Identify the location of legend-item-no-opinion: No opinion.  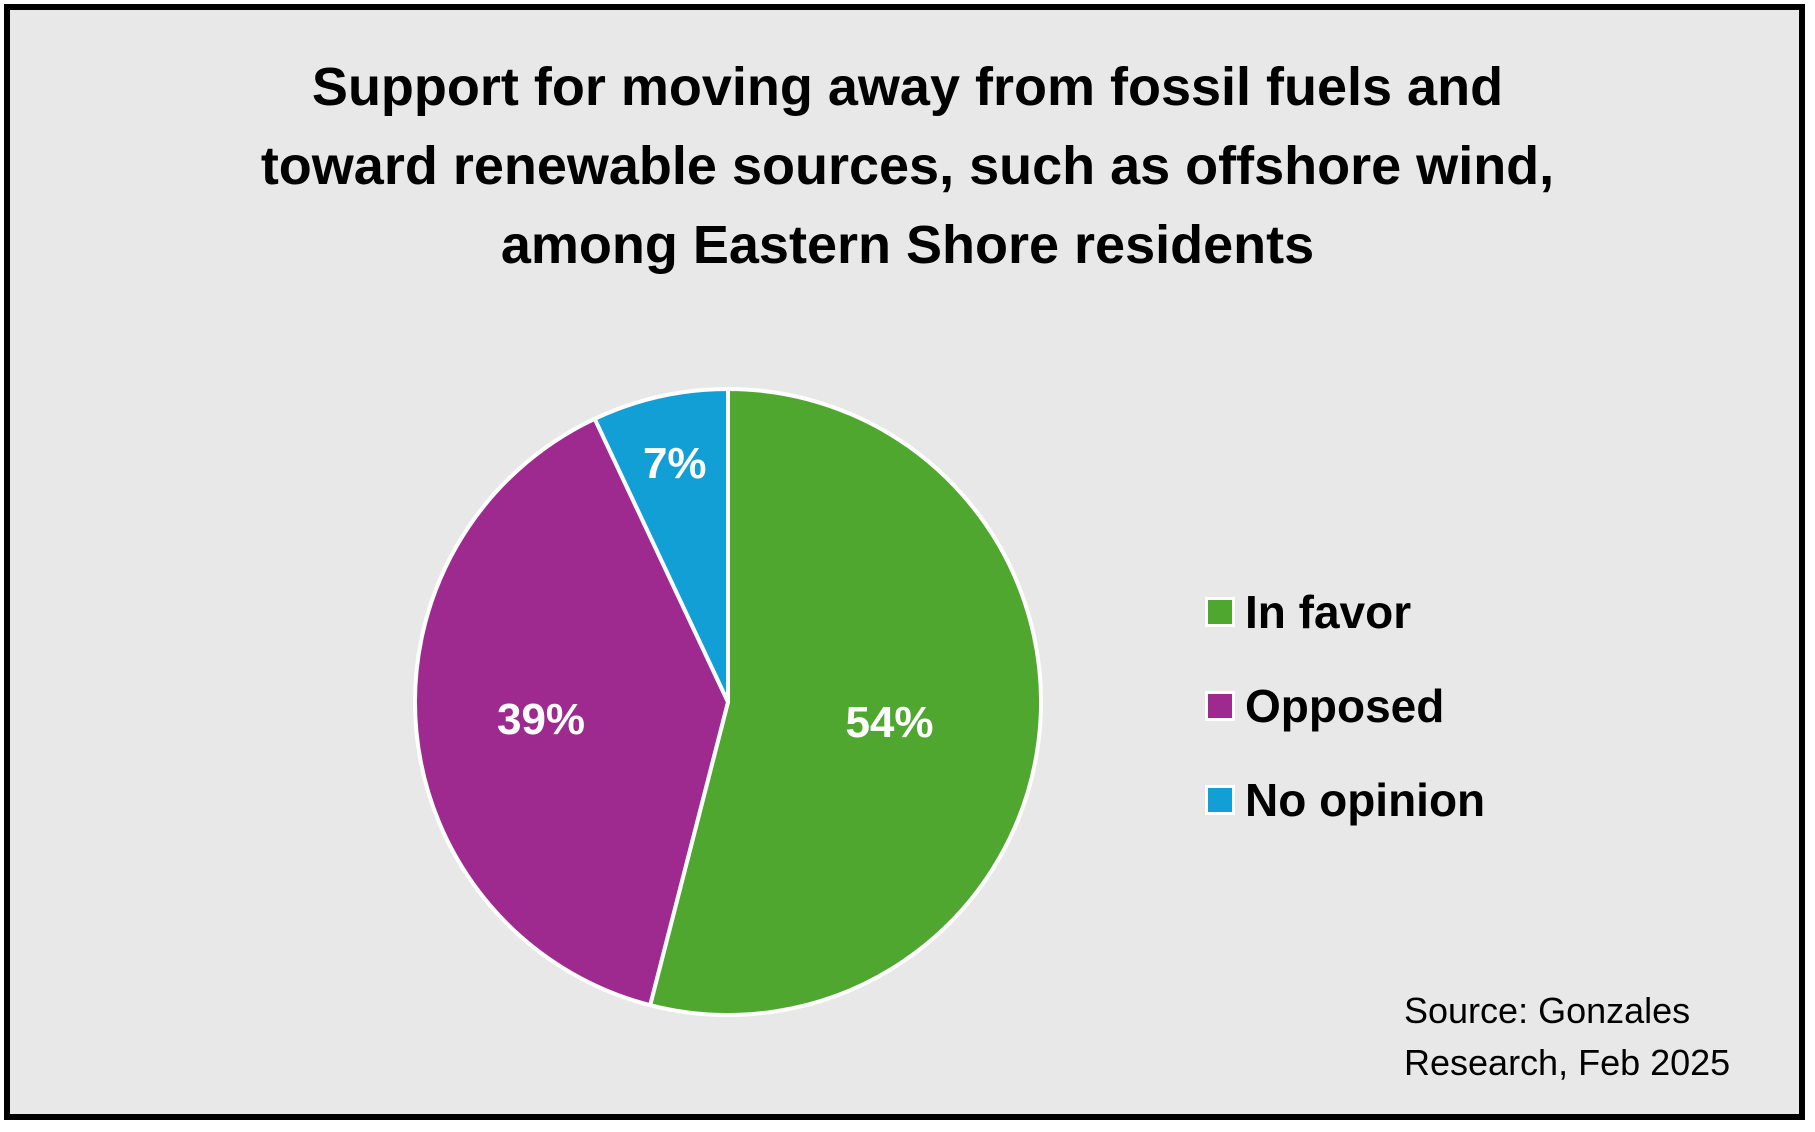
(1345, 800).